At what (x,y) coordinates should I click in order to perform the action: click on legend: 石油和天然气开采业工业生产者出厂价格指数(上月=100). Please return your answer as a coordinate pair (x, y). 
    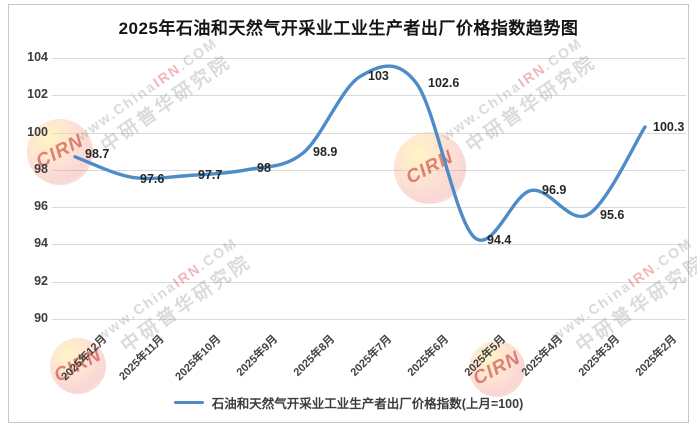
    Looking at the image, I should click on (348, 402).